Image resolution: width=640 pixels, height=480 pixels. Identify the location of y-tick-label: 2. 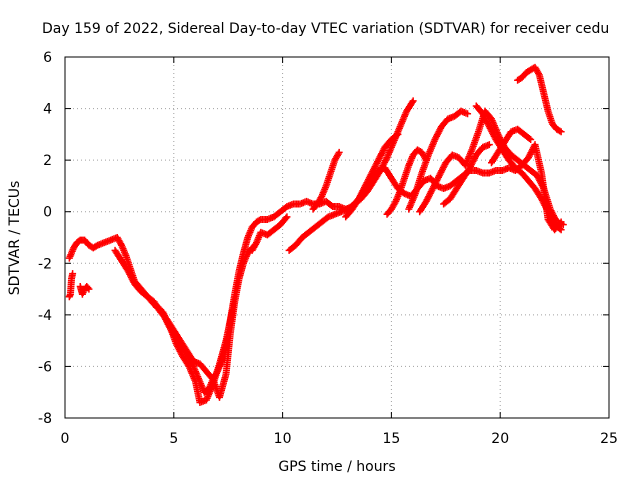
(47, 161).